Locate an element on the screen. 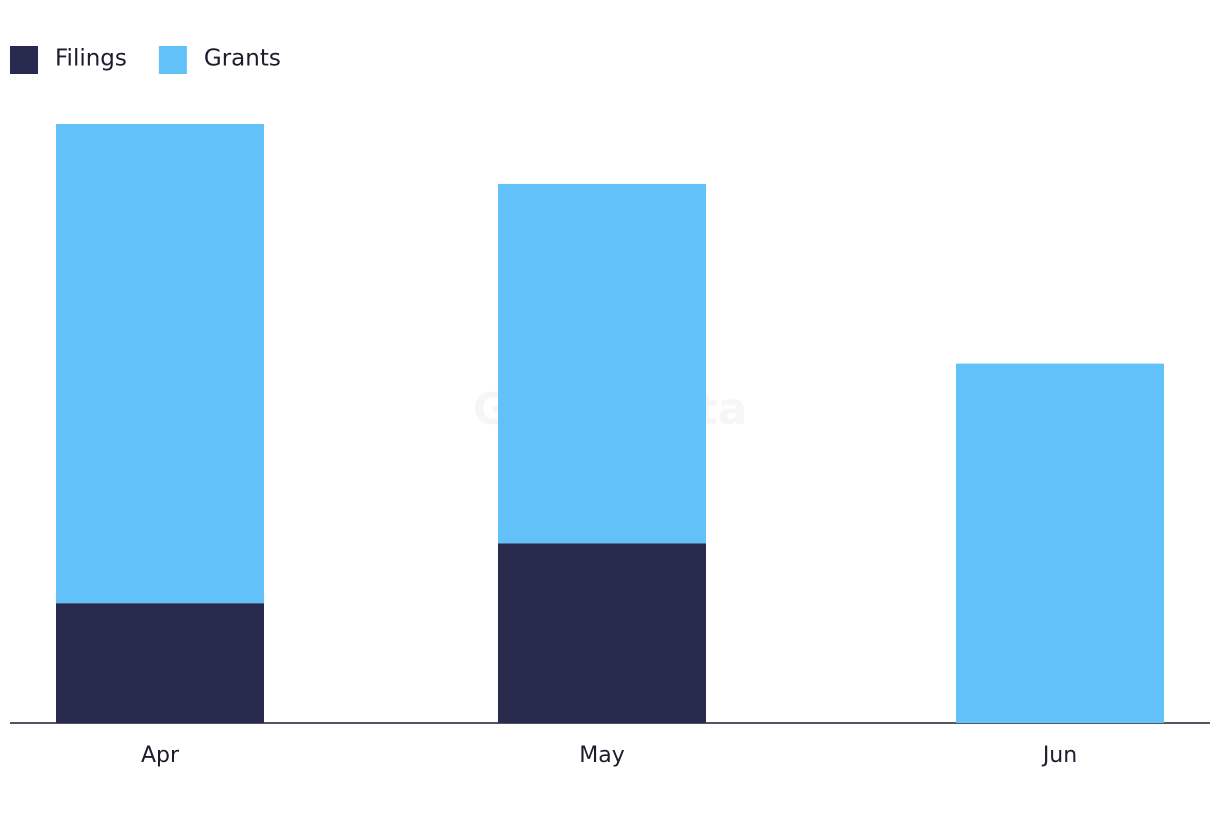 Image resolution: width=1220 pixels, height=822 pixels. x-tick-label: Jun is located at coordinates (1059, 755).